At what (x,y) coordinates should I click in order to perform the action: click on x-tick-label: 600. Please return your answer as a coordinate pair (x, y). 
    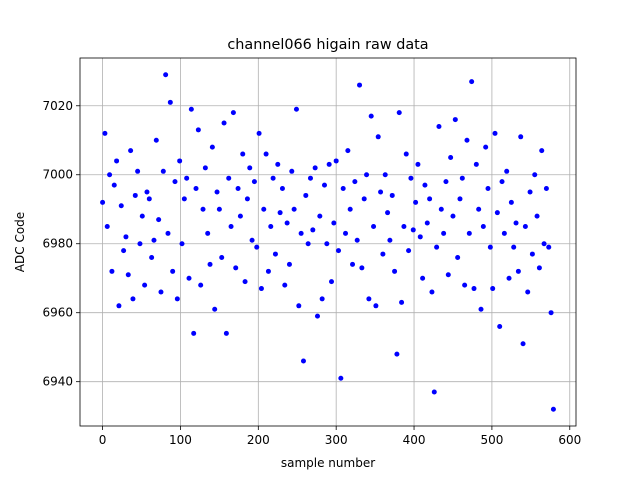
    Looking at the image, I should click on (569, 440).